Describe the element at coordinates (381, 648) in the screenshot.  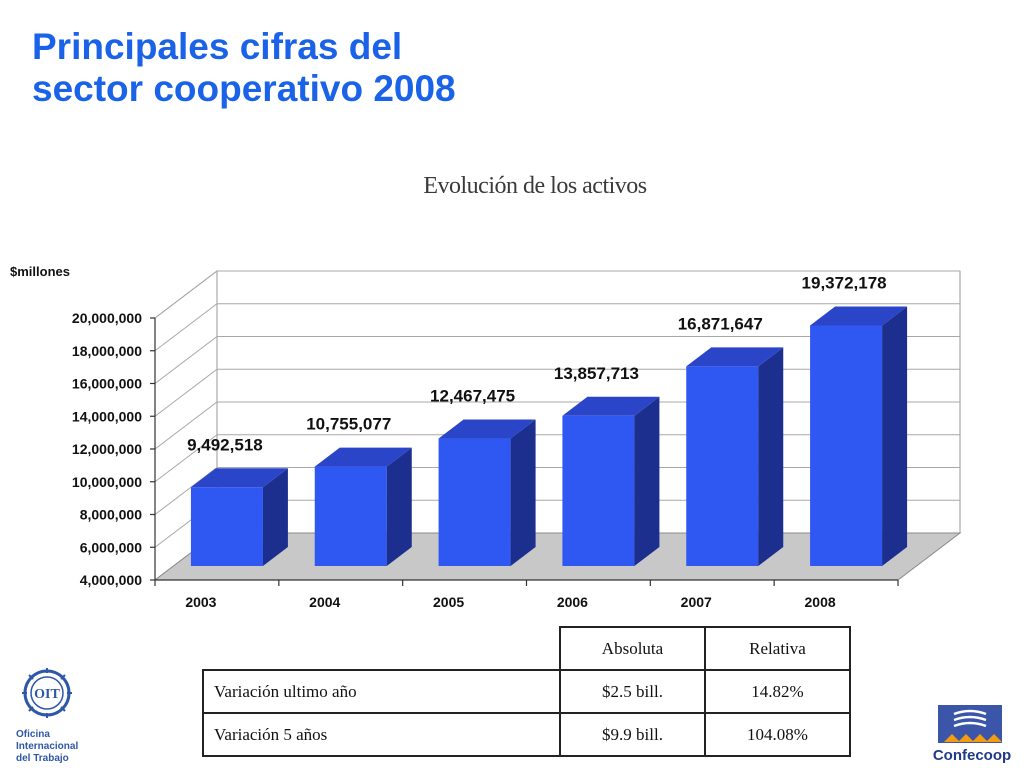
I see `table-corner` at that location.